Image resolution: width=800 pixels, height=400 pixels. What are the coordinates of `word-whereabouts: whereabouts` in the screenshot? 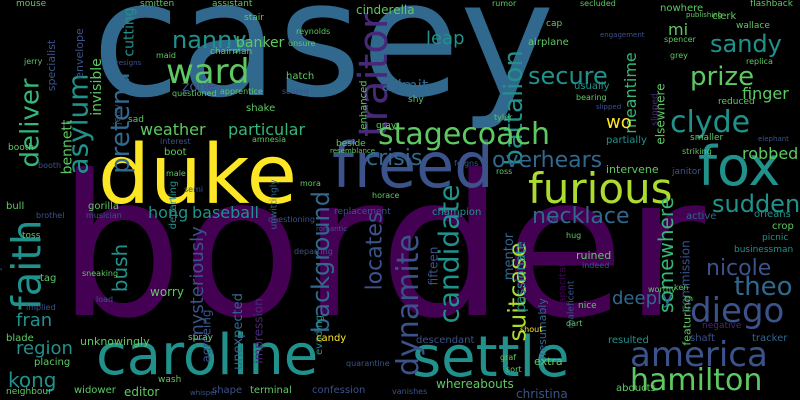 It's located at (475, 384).